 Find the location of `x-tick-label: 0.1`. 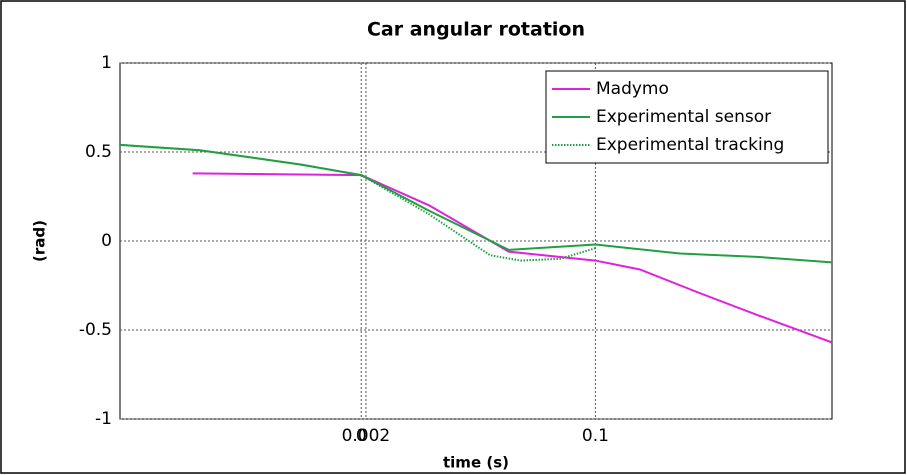

x-tick-label: 0.1 is located at coordinates (595, 436).